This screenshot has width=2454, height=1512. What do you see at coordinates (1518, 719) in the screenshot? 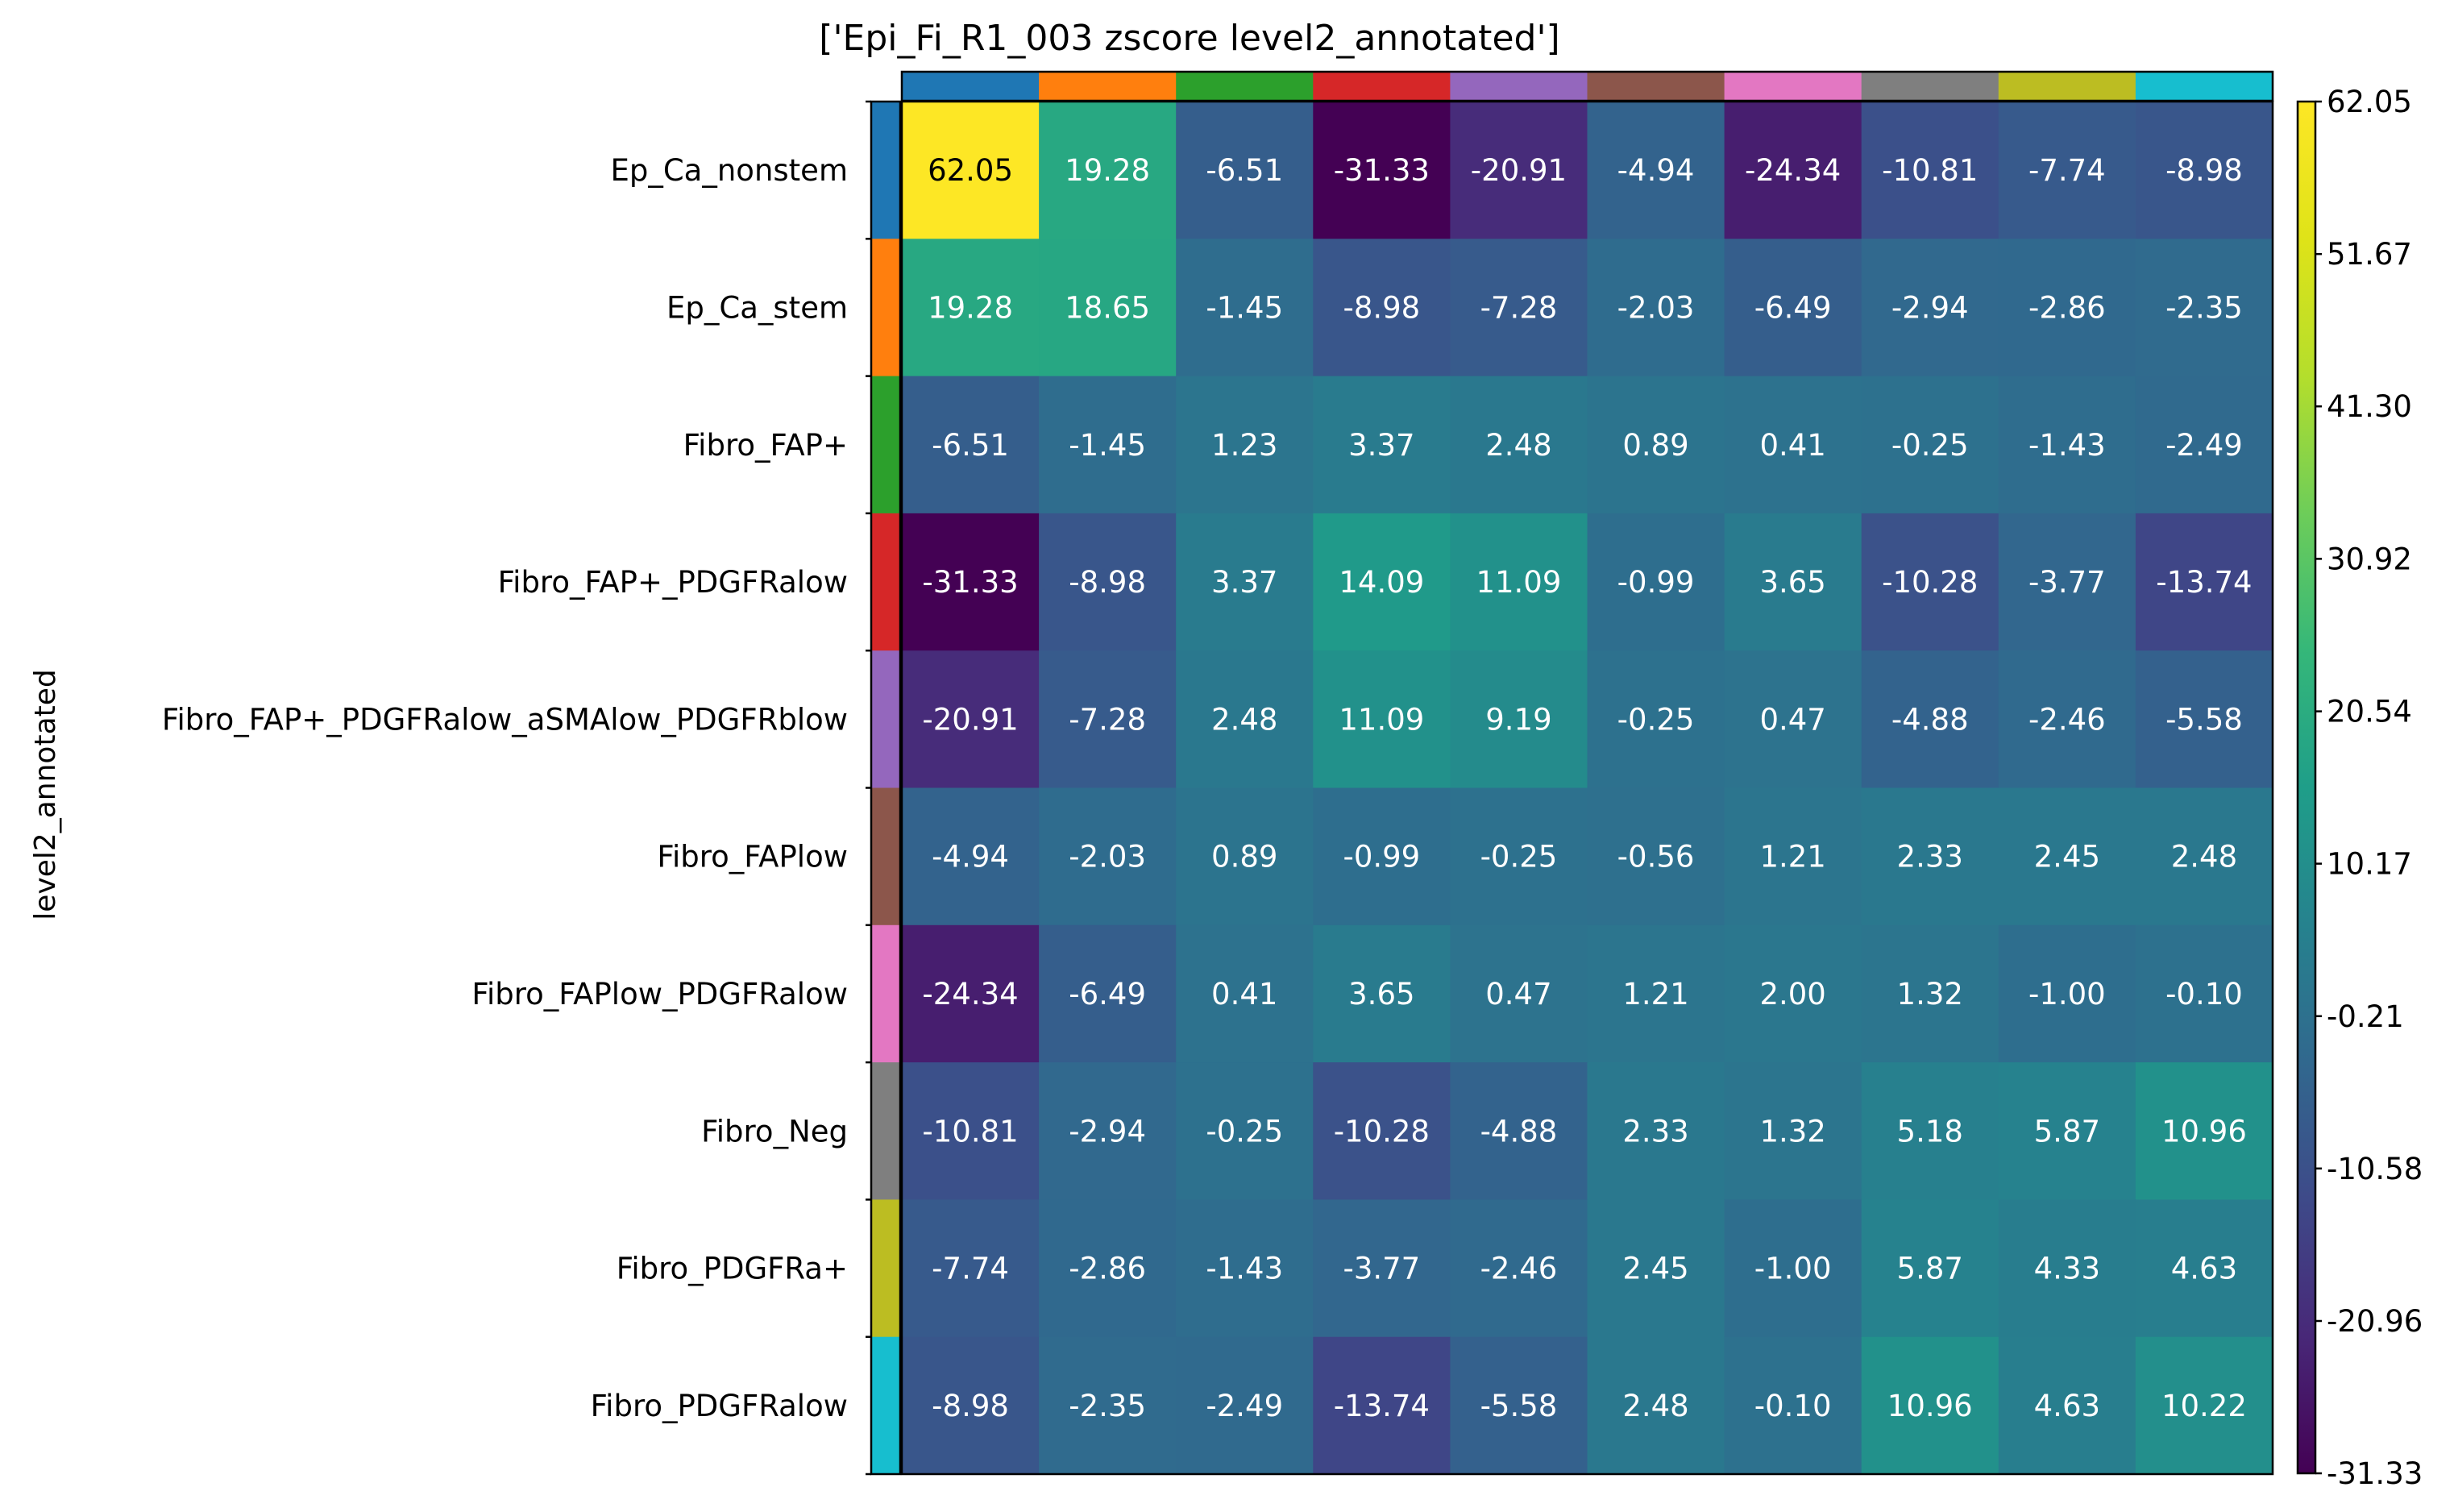
I see `cell-value-label: 9.19` at bounding box center [1518, 719].